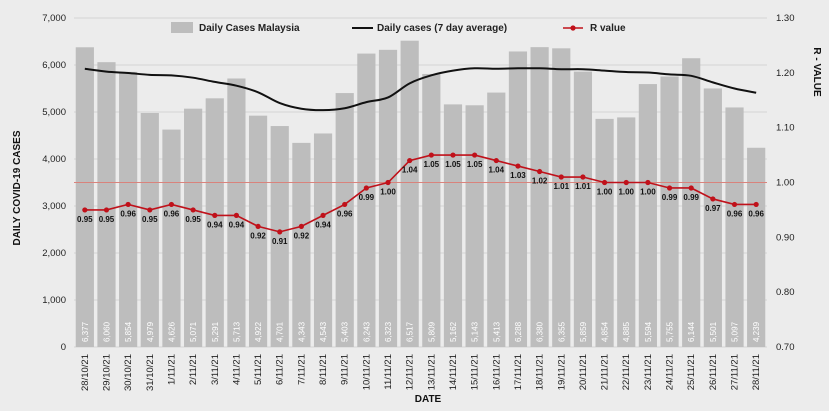  I want to click on bar-value-label: 4,979, so click(150, 331).